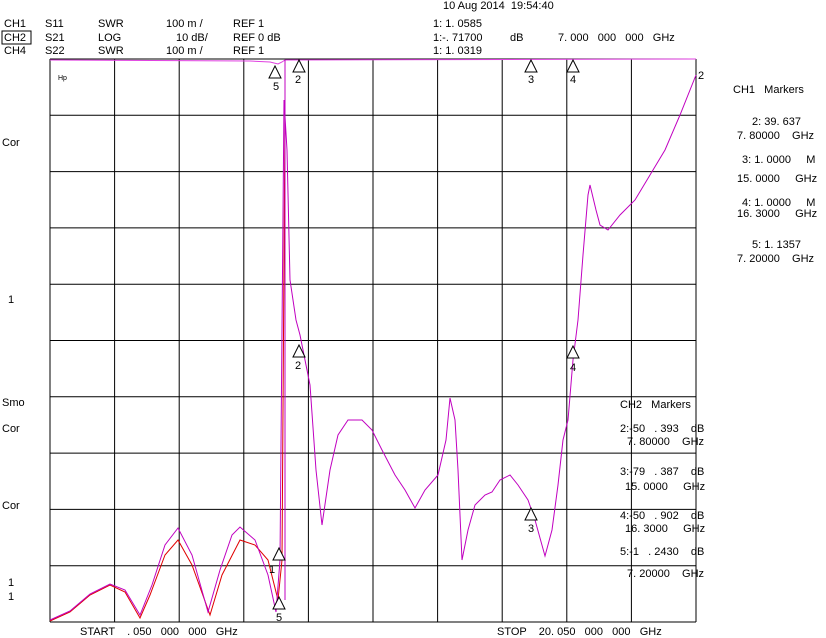 The image size is (826, 638). What do you see at coordinates (458, 38) in the screenshot?
I see `marker-readout: 1:-. 71700` at bounding box center [458, 38].